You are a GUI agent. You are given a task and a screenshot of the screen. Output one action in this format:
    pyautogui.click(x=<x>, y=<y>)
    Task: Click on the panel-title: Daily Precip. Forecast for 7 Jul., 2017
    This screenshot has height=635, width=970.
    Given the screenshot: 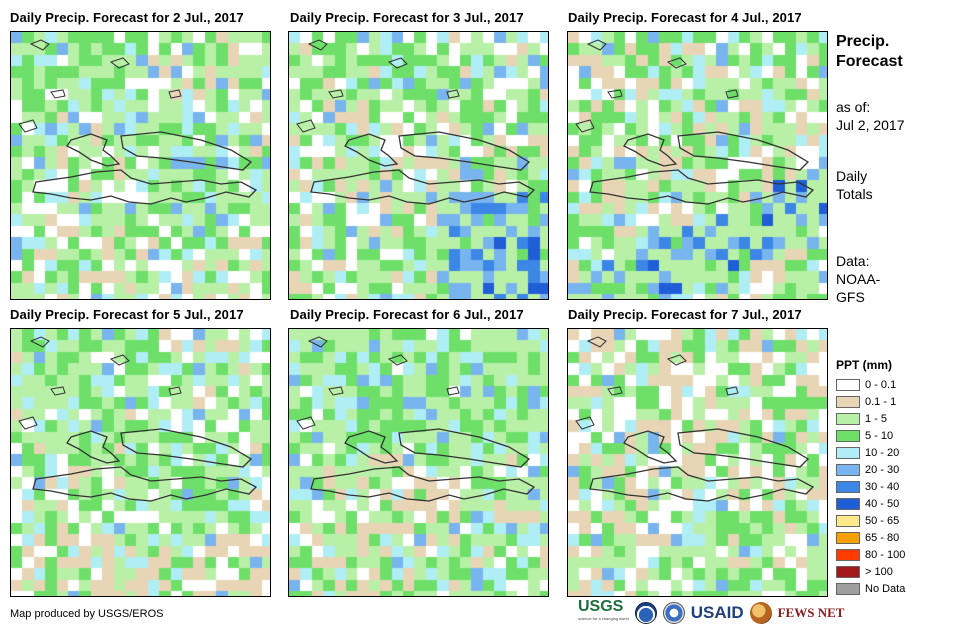 What is the action you would take?
    pyautogui.click(x=685, y=314)
    